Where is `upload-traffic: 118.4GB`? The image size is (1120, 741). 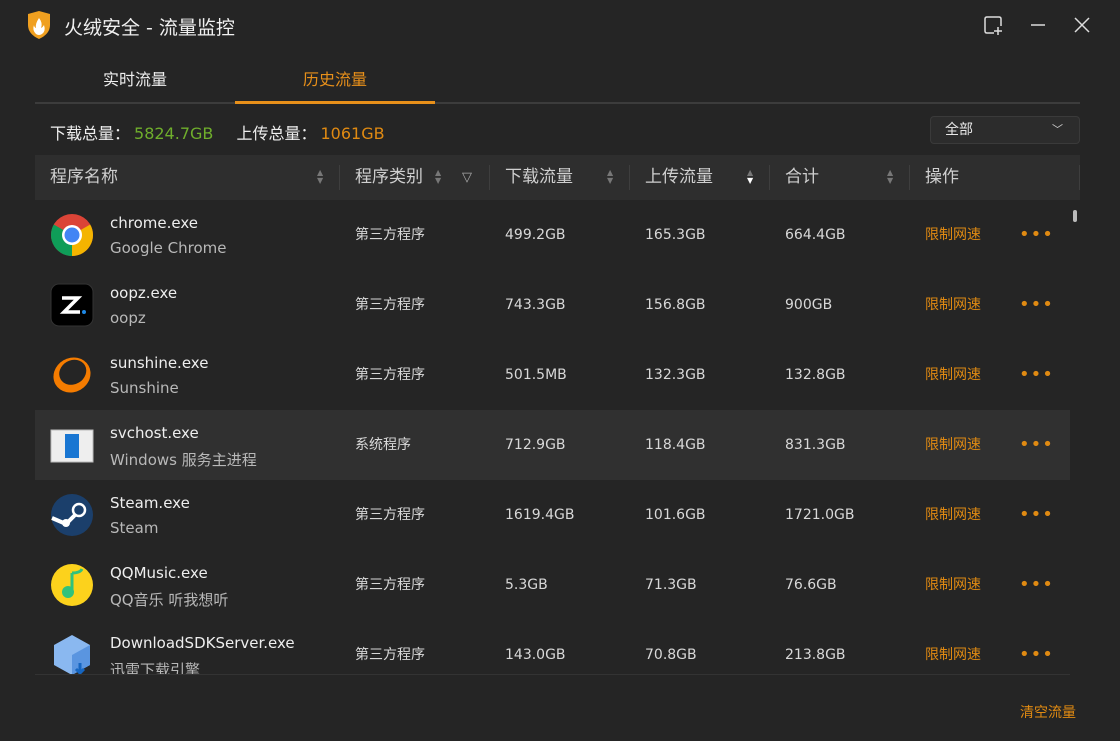 upload-traffic: 118.4GB is located at coordinates (675, 445).